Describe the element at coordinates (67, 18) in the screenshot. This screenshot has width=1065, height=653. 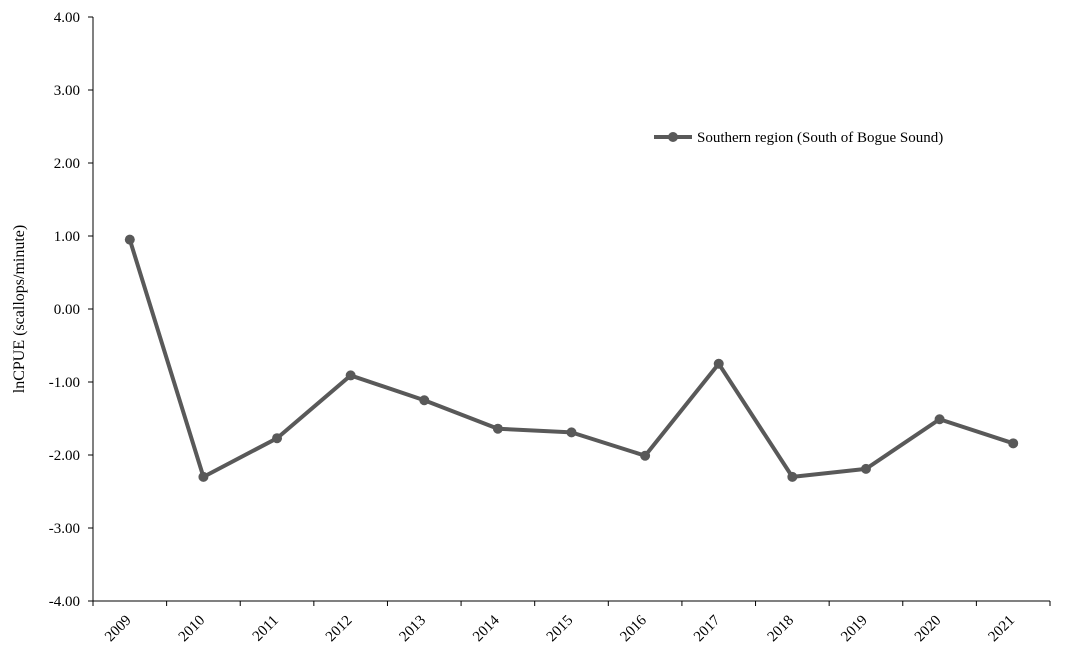
I see `y-tick-label: 4.00` at that location.